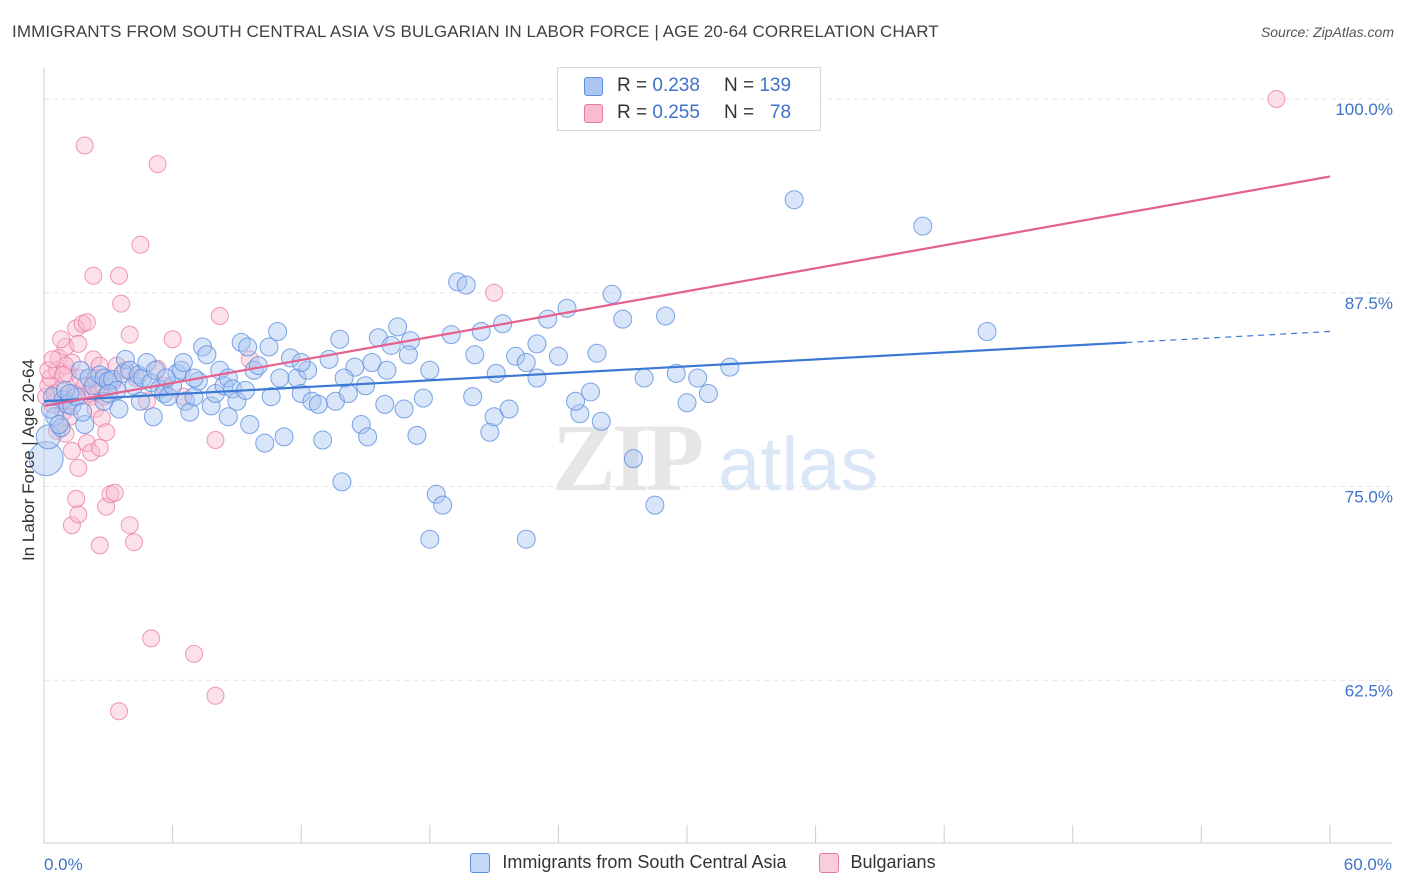  Describe the element at coordinates (593, 113) in the screenshot. I see `legend-swatch-pink` at that location.